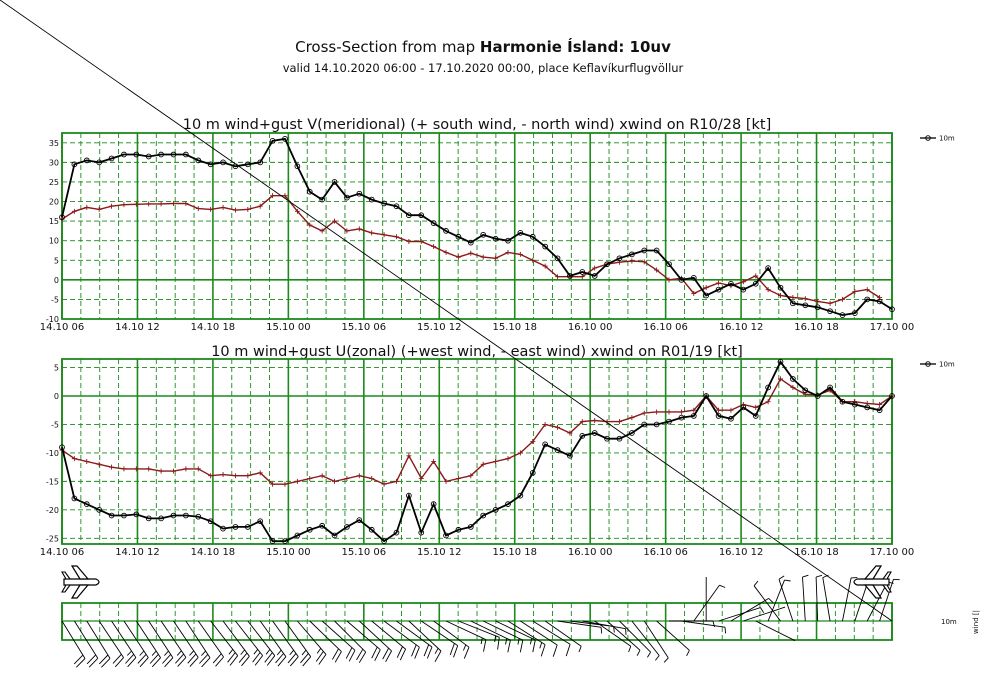  What do you see at coordinates (288, 552) in the screenshot?
I see `x-tick-label: 15.10 00` at bounding box center [288, 552].